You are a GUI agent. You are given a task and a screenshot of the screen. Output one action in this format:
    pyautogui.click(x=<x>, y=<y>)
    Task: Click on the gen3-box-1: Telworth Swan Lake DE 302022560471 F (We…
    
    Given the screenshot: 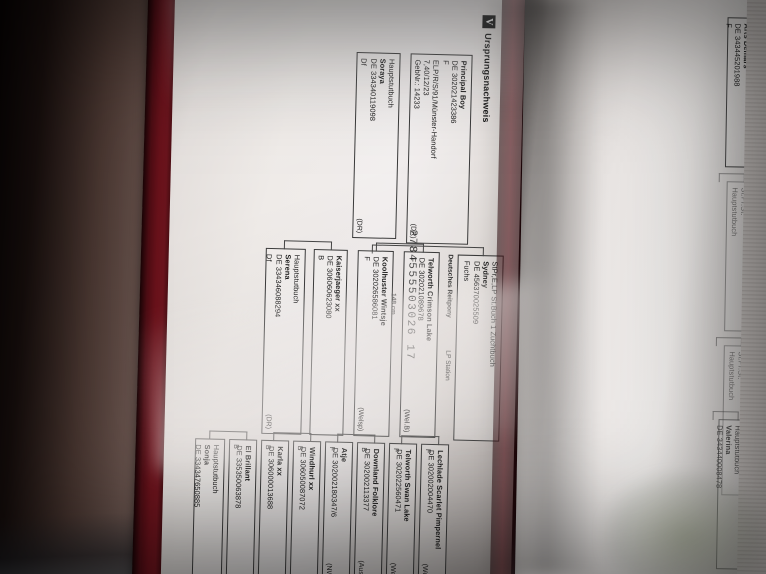 What is the action you would take?
    pyautogui.click(x=401, y=508)
    